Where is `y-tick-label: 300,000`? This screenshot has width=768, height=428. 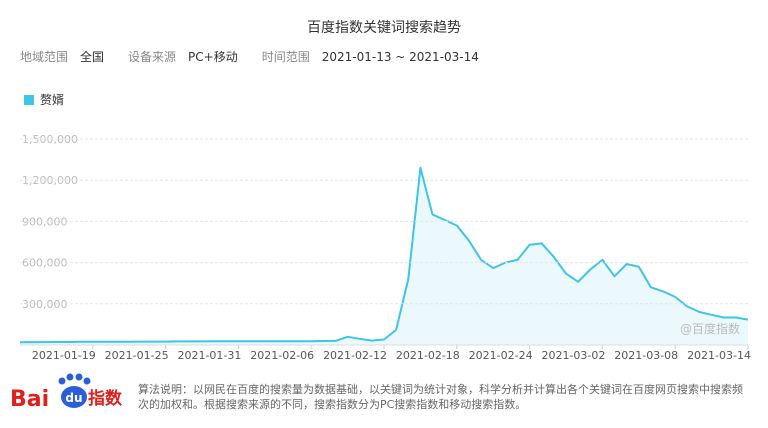
y-tick-label: 300,000 is located at coordinates (45, 304).